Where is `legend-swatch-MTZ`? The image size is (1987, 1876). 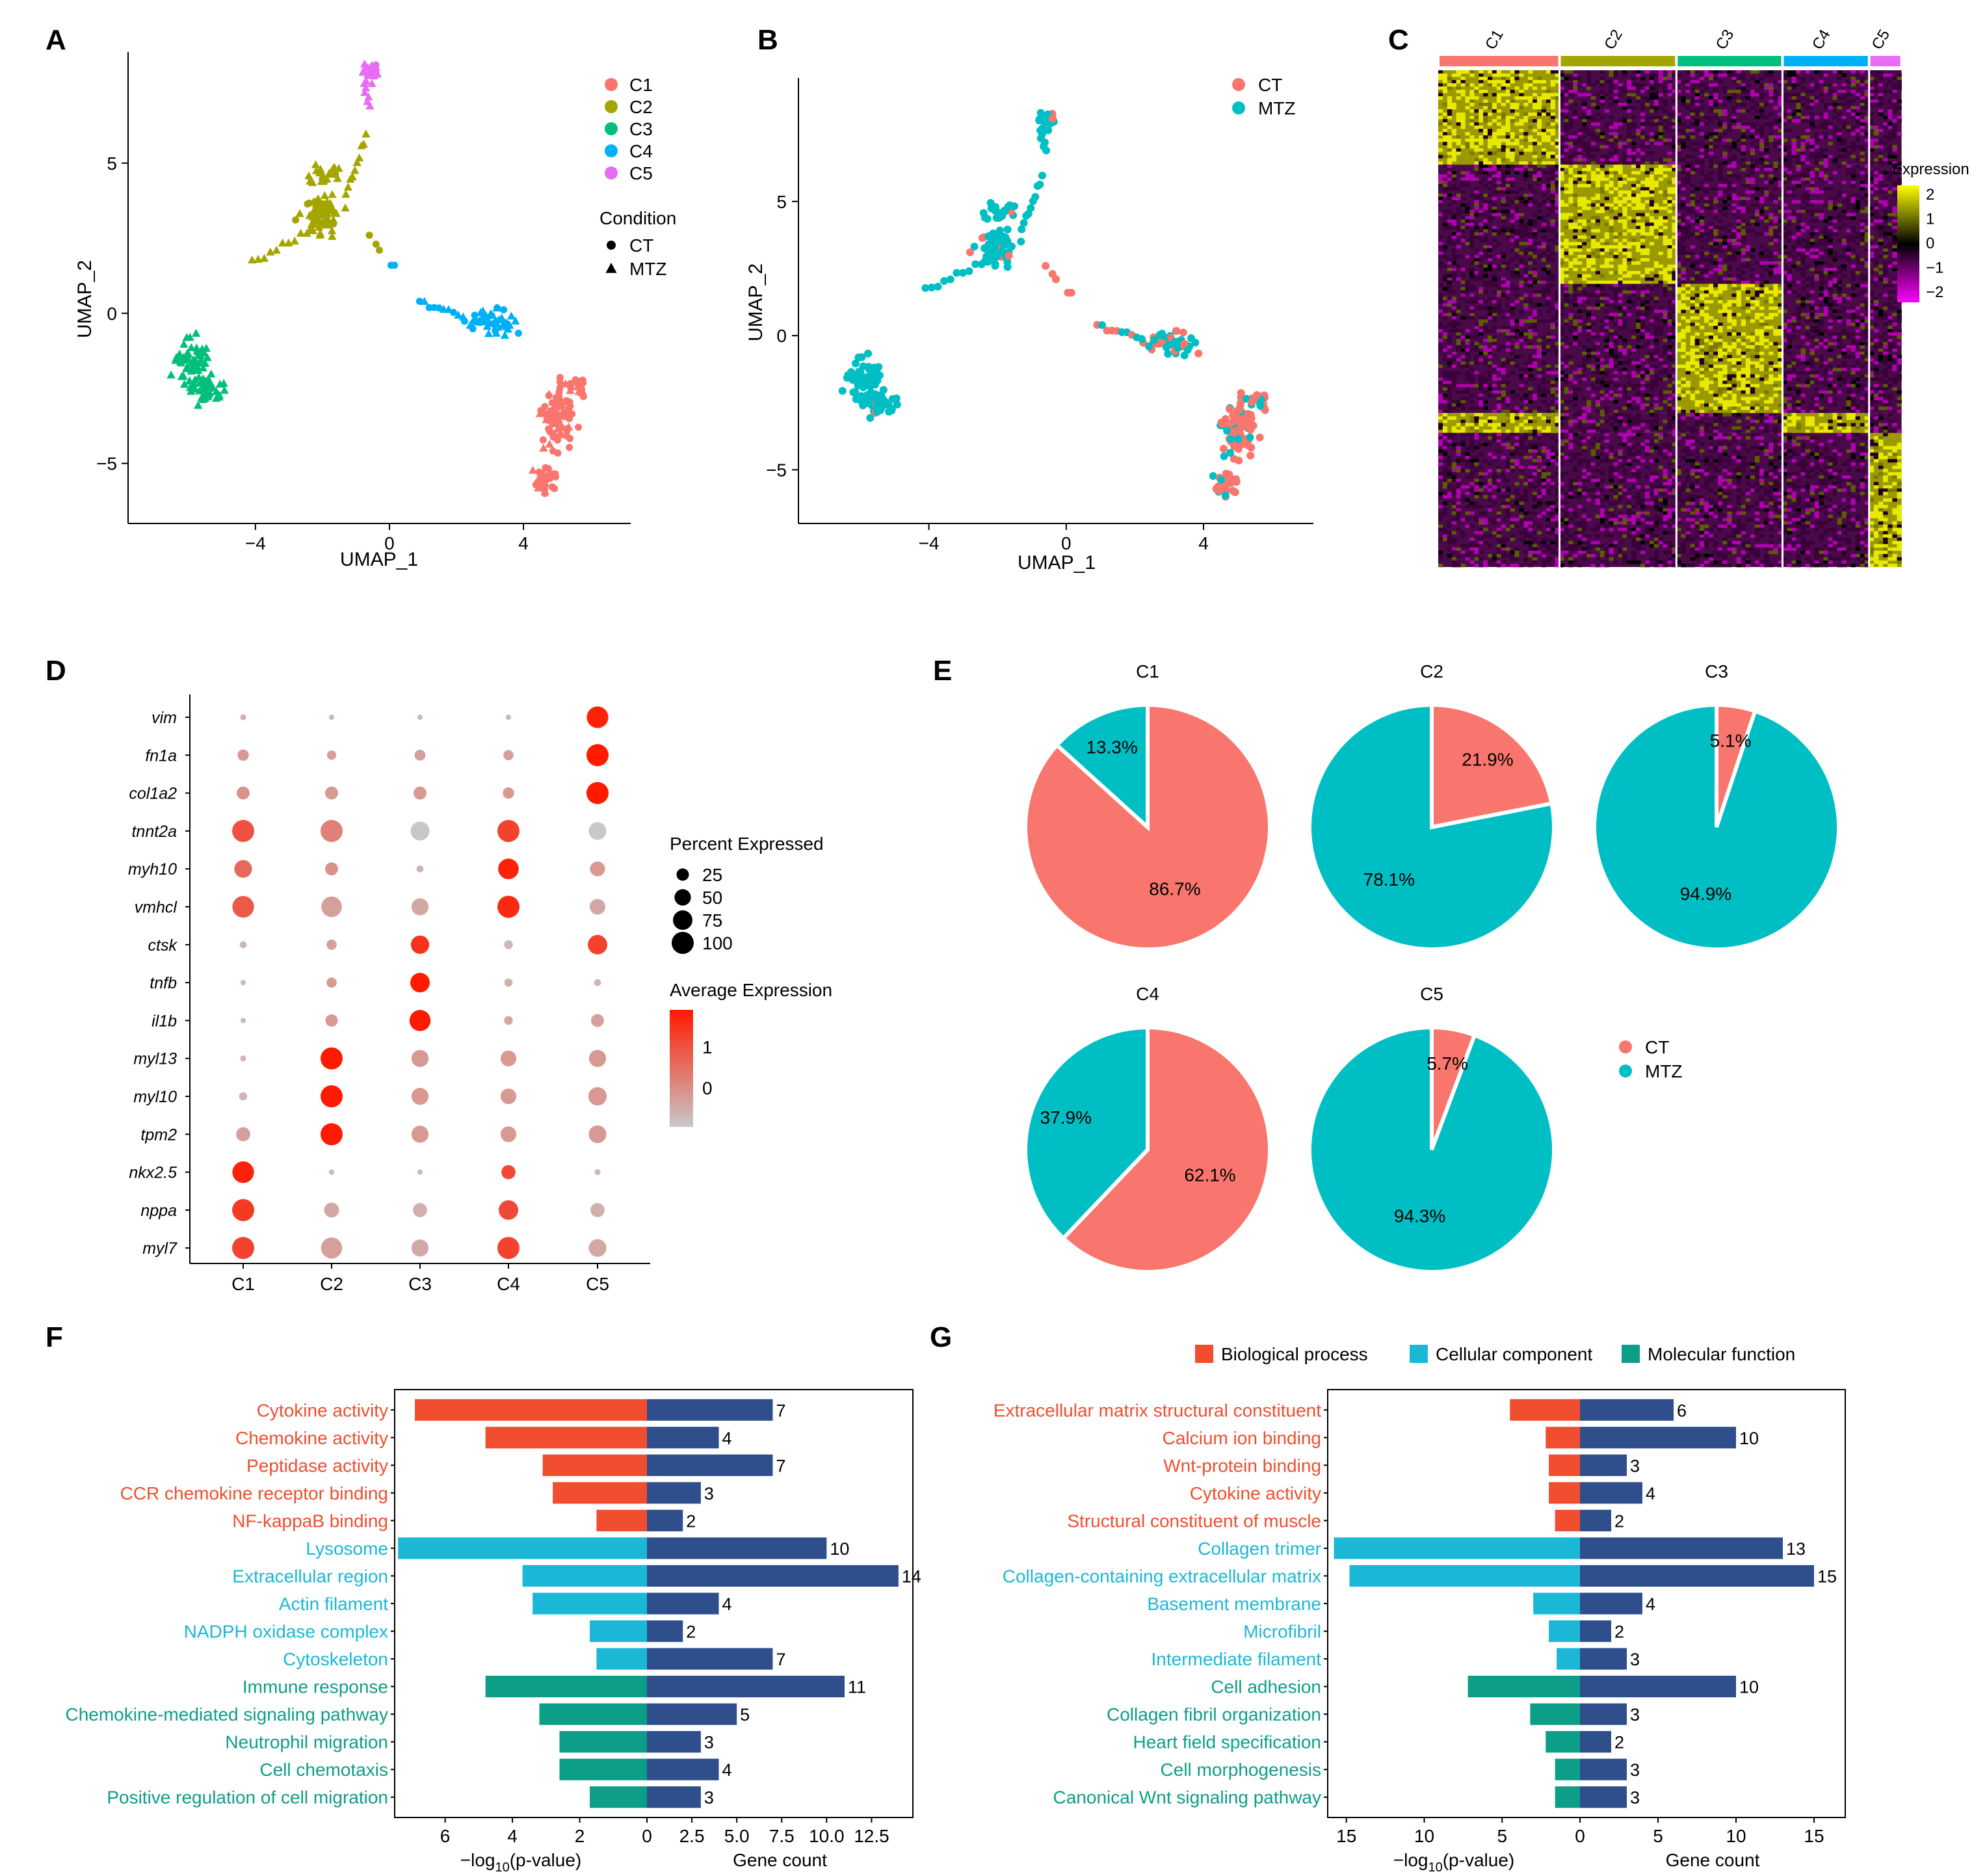 legend-swatch-MTZ is located at coordinates (1238, 107).